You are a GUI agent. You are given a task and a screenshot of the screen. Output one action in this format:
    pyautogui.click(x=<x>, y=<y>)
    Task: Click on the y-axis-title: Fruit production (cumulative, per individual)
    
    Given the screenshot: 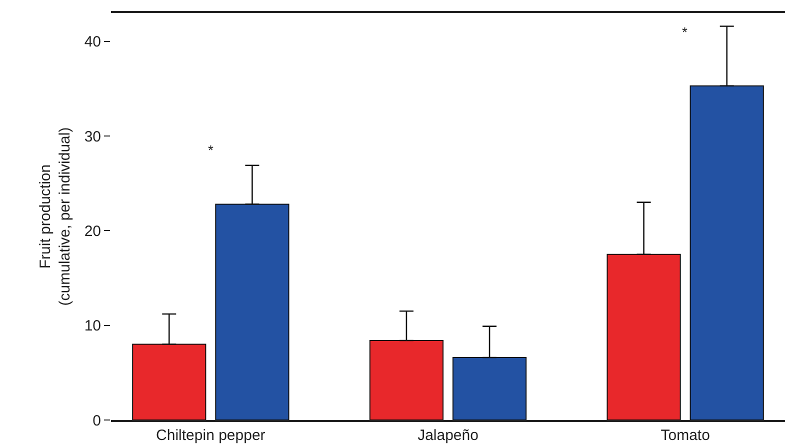 What is the action you would take?
    pyautogui.click(x=55, y=216)
    